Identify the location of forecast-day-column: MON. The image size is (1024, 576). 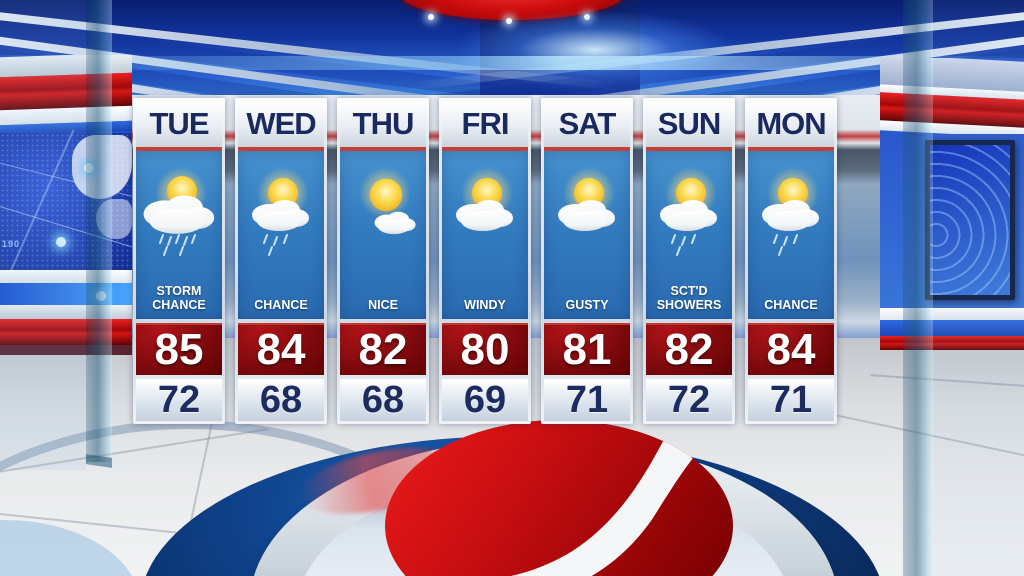
(791, 261).